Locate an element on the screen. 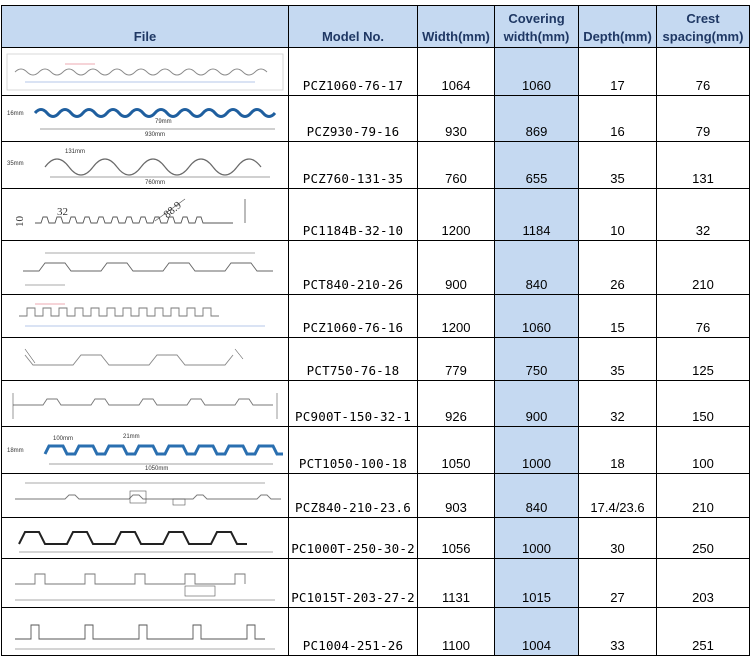 The width and height of the screenshot is (750, 662). width-cell: 760 is located at coordinates (456, 165).